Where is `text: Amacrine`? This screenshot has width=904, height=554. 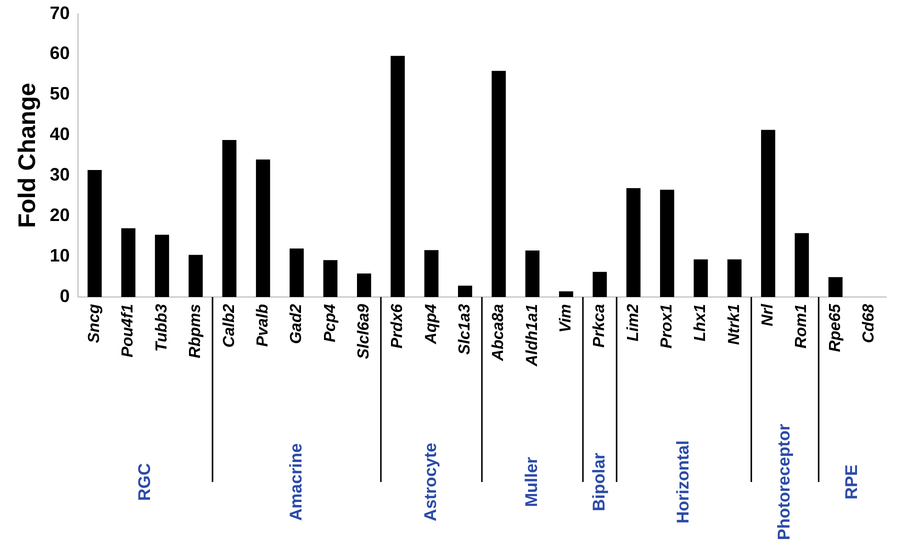
text: Amacrine is located at coordinates (296, 482).